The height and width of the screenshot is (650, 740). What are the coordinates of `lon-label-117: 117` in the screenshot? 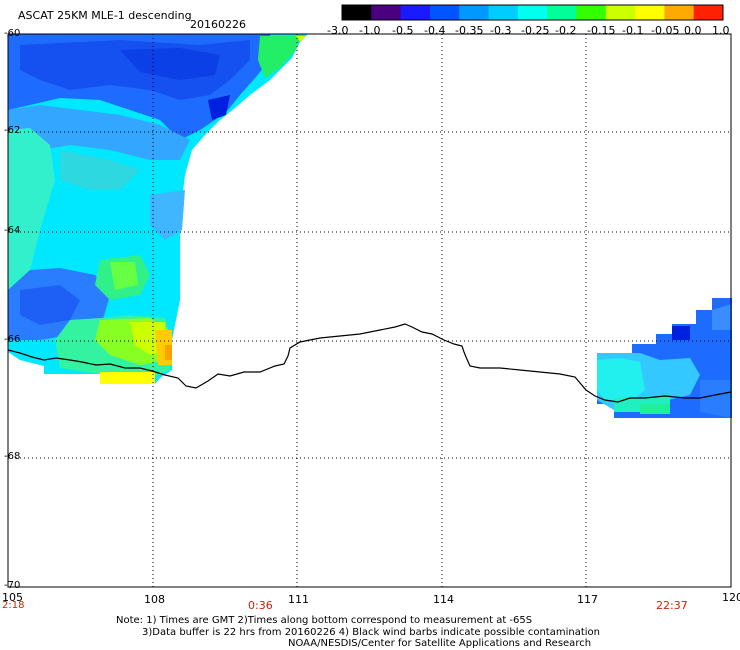 It's located at (587, 599).